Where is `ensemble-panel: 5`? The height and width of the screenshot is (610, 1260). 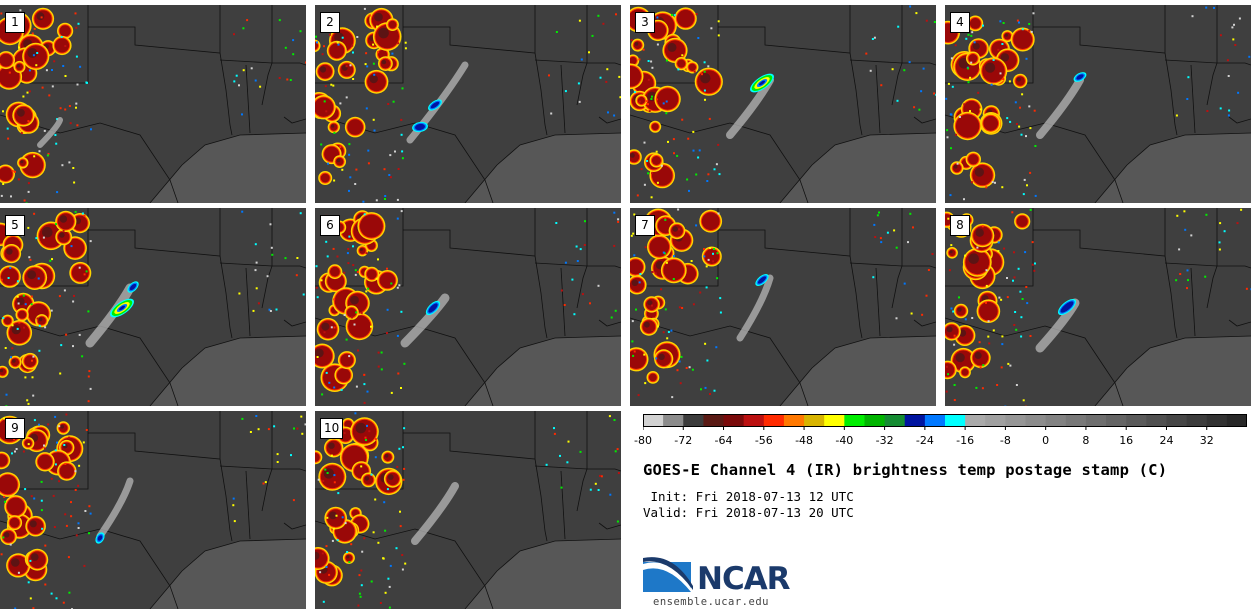 ensemble-panel: 5 is located at coordinates (153, 307).